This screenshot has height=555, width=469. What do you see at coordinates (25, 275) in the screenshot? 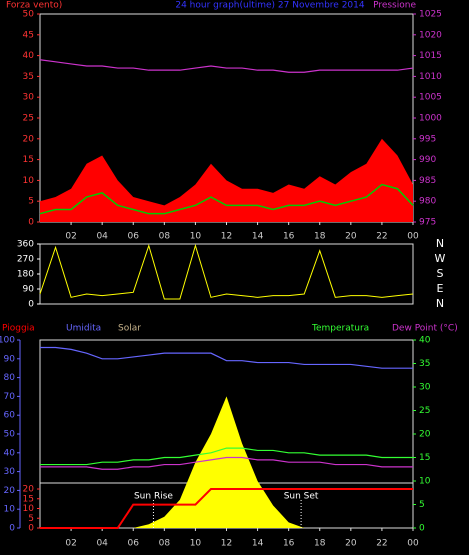
I see `tick-label: 180` at bounding box center [25, 275].